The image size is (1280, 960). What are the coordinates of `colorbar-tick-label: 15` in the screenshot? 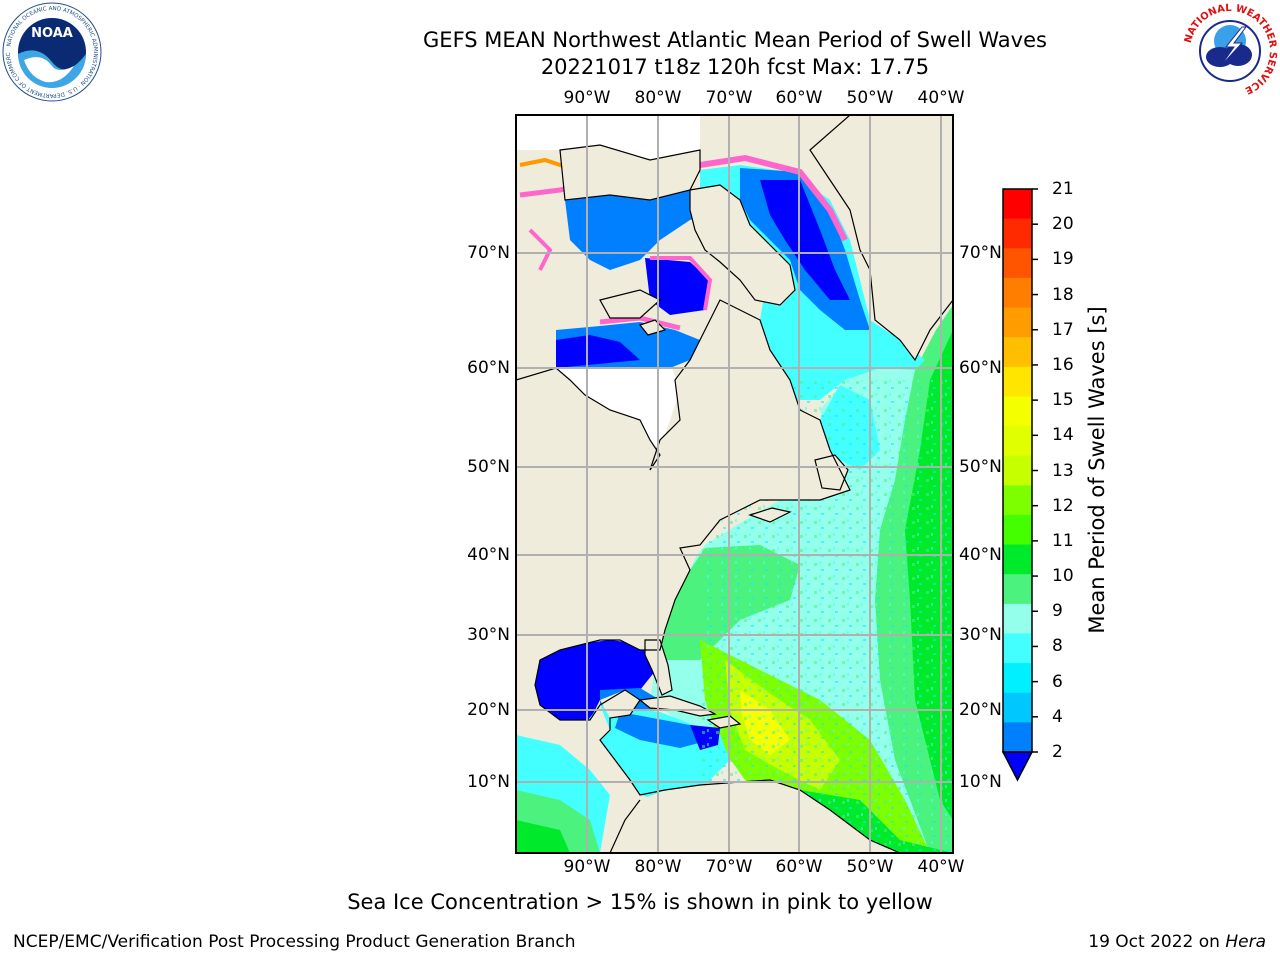 It's located at (1063, 400).